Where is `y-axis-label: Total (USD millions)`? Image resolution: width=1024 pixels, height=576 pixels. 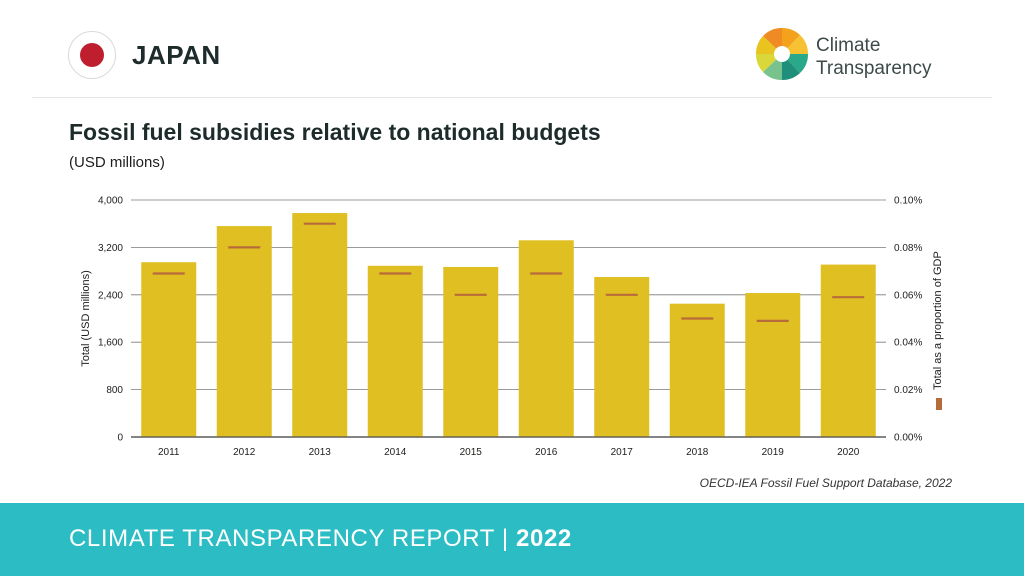
y-axis-label: Total (USD millions) is located at coordinates (86, 318).